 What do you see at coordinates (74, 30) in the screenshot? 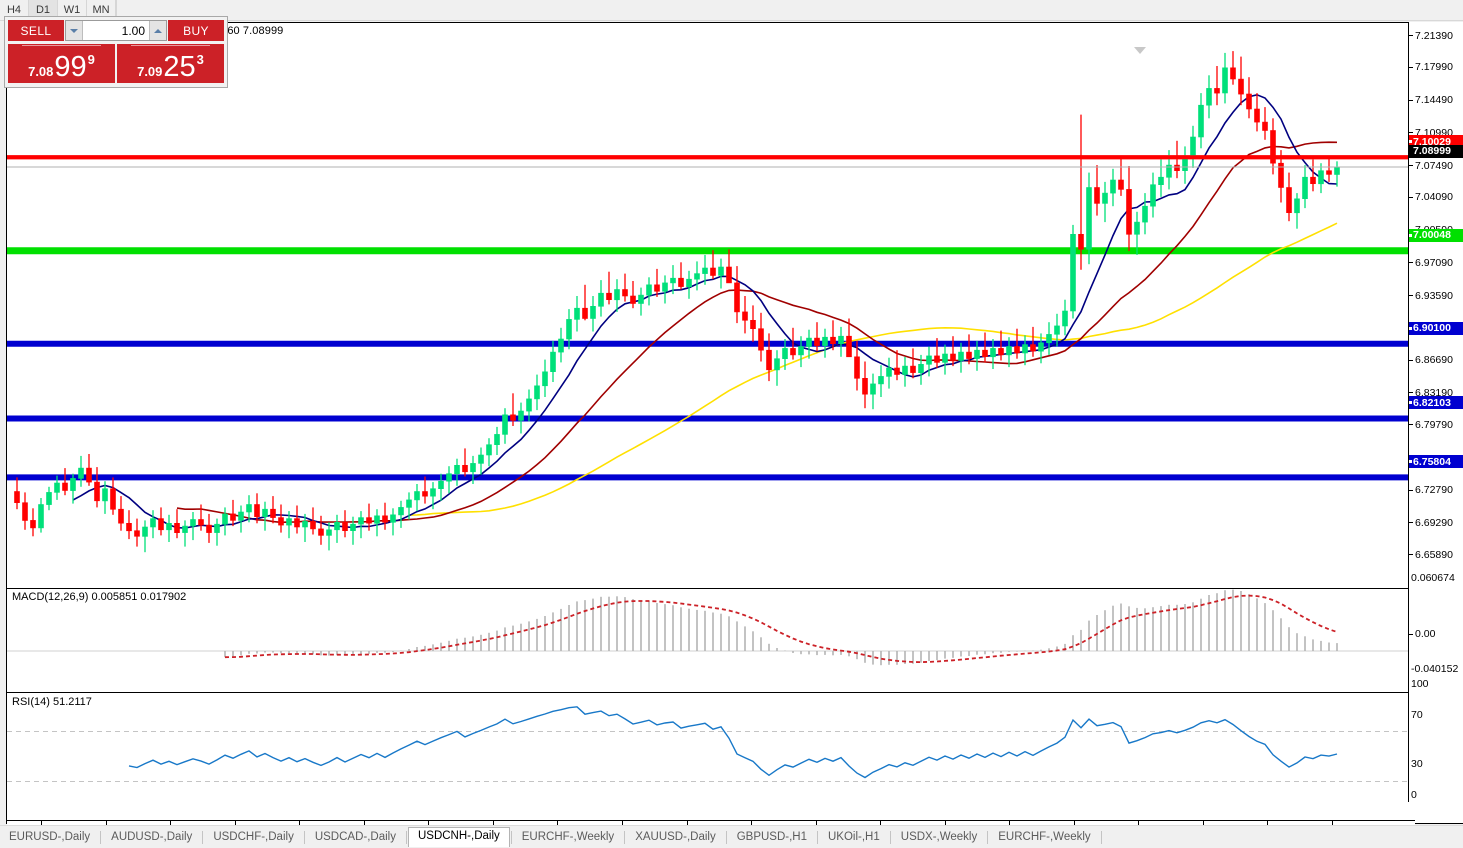
I see `volume-decrease-button` at bounding box center [74, 30].